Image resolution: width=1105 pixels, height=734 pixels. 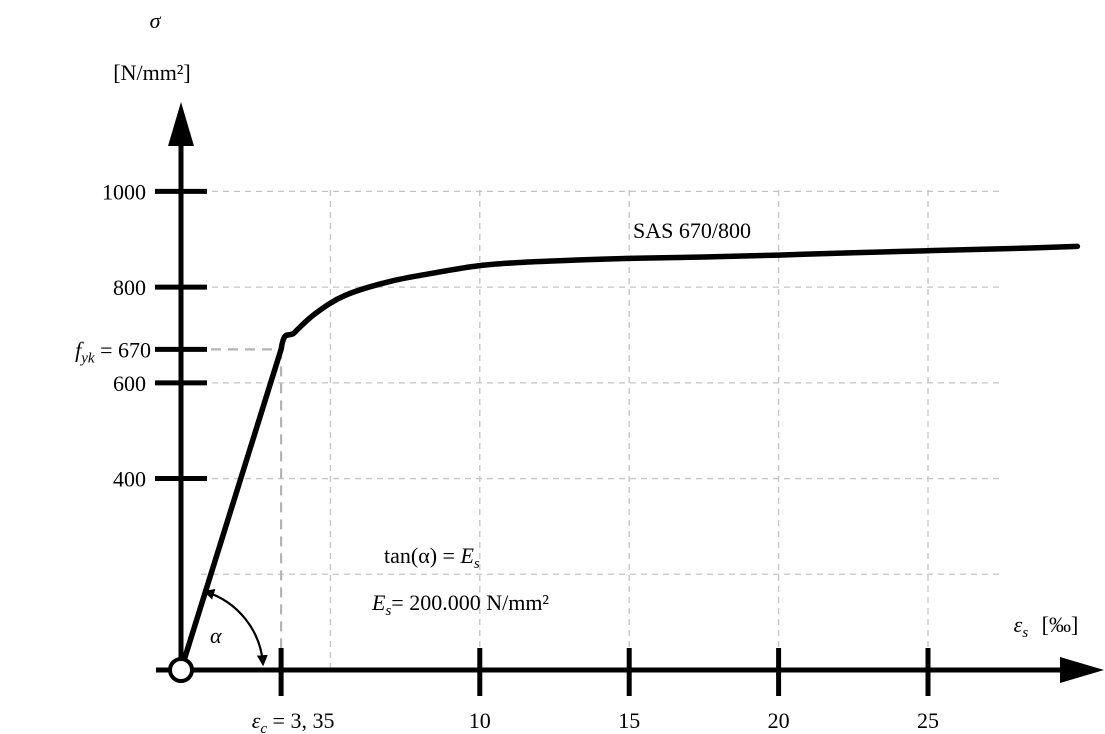 I want to click on series-label: SAS 670/800, so click(x=692, y=230).